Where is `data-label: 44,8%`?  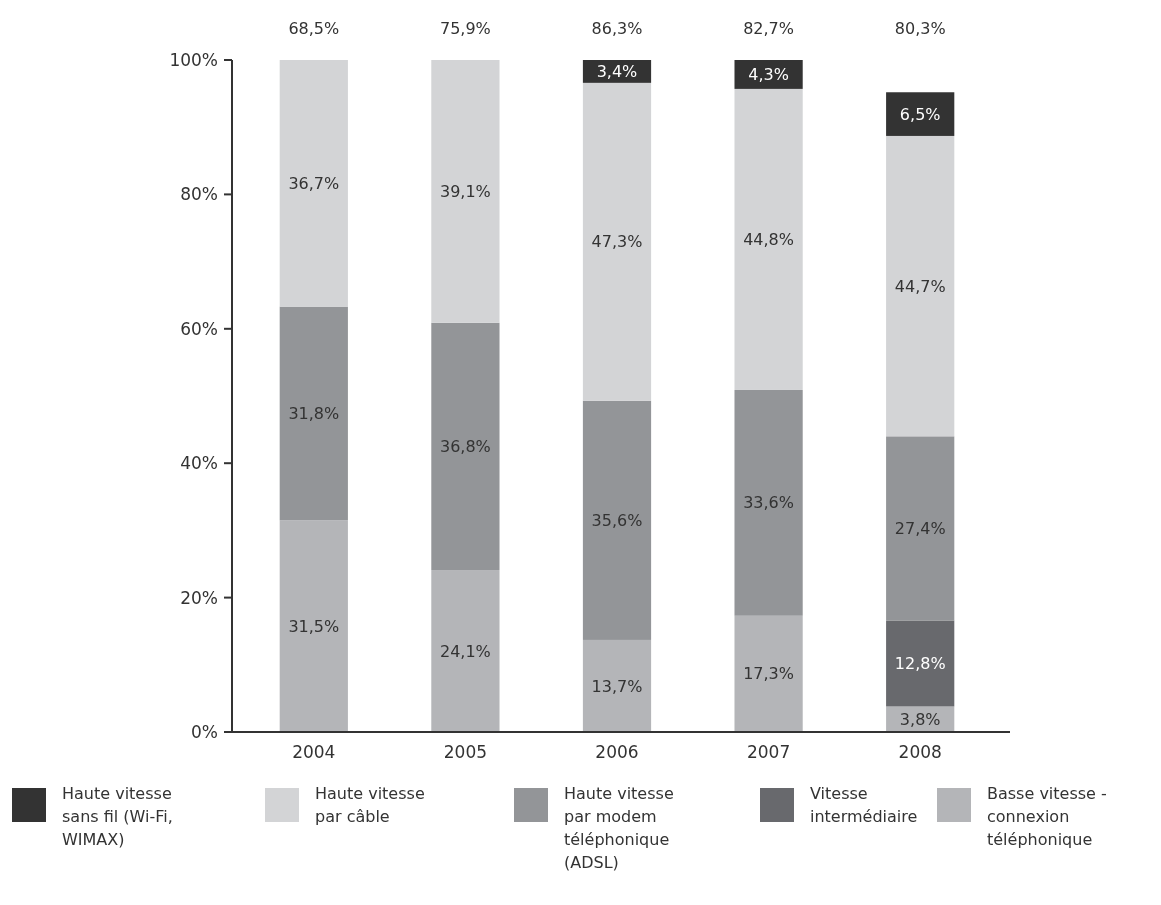 data-label: 44,8% is located at coordinates (769, 240).